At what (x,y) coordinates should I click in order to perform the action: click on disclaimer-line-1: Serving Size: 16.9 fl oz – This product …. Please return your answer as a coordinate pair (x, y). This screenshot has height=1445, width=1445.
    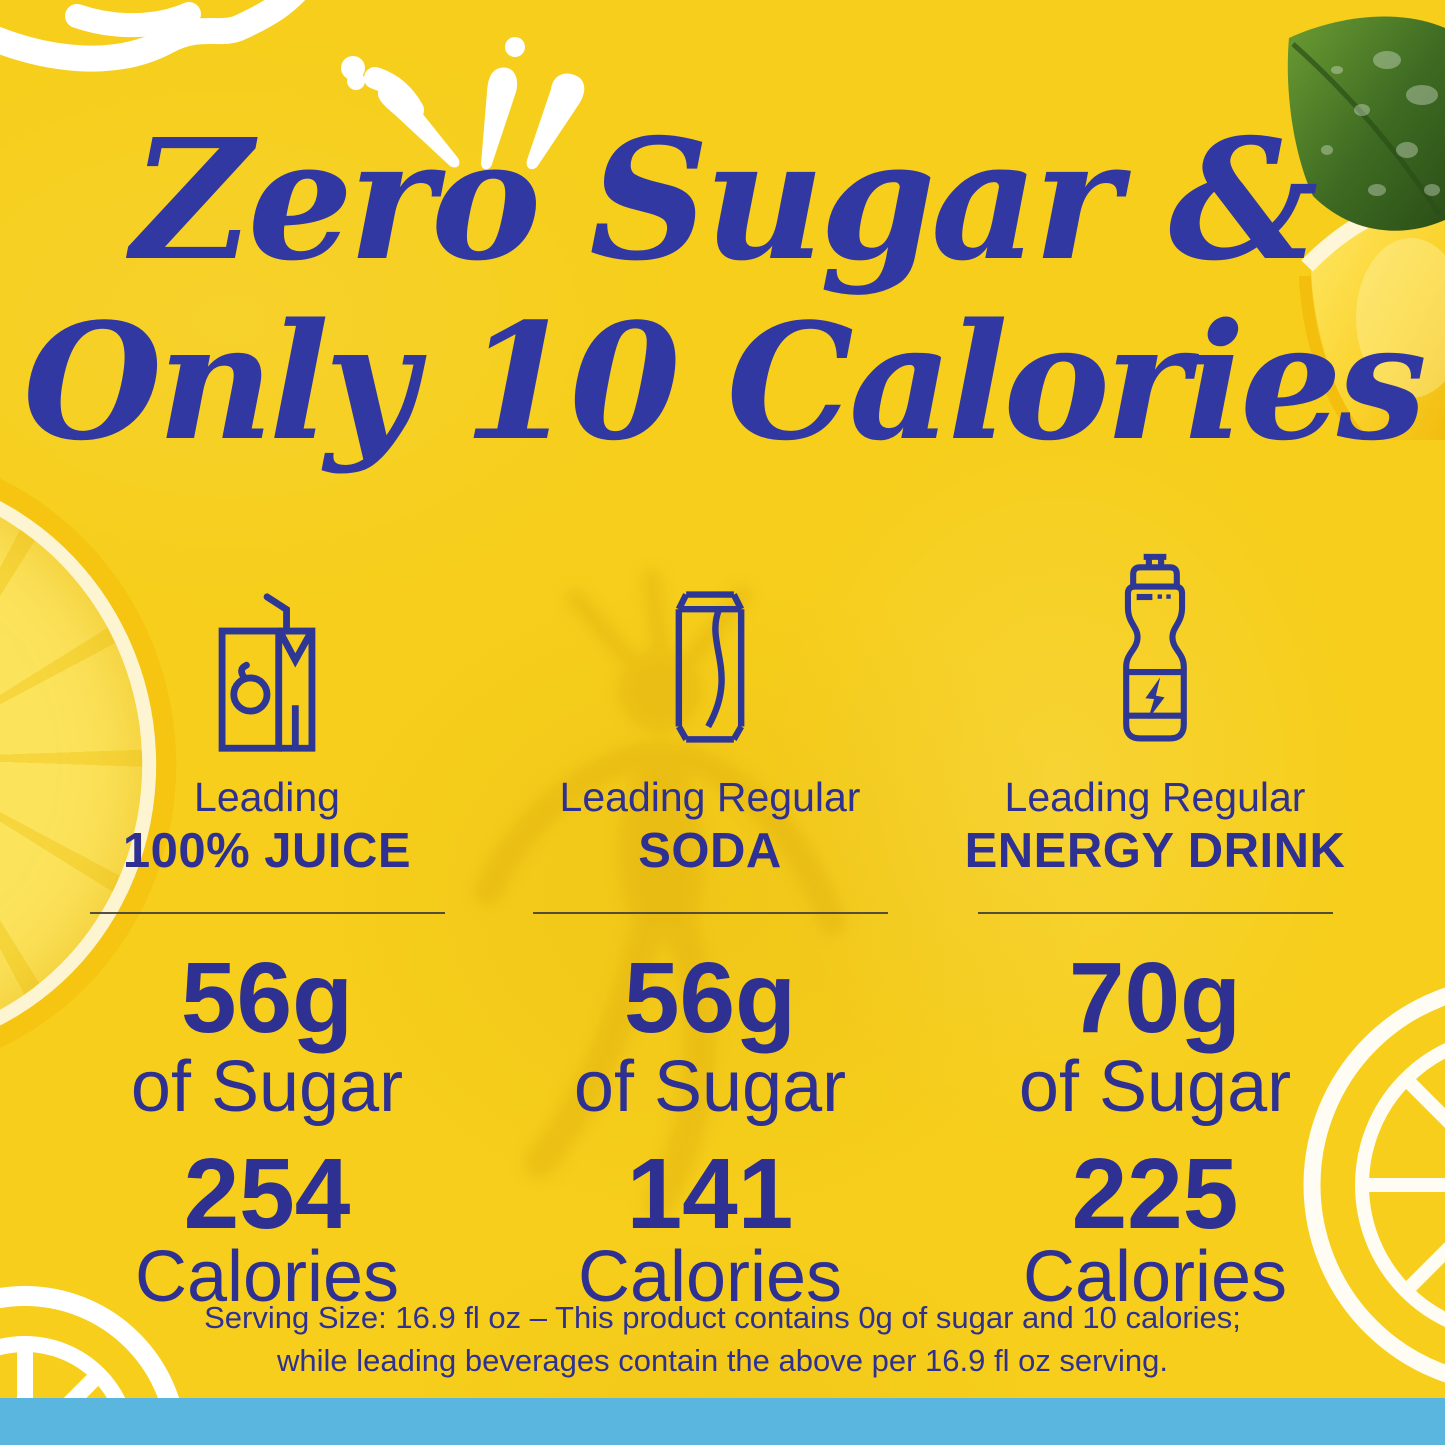
    Looking at the image, I should click on (722, 1317).